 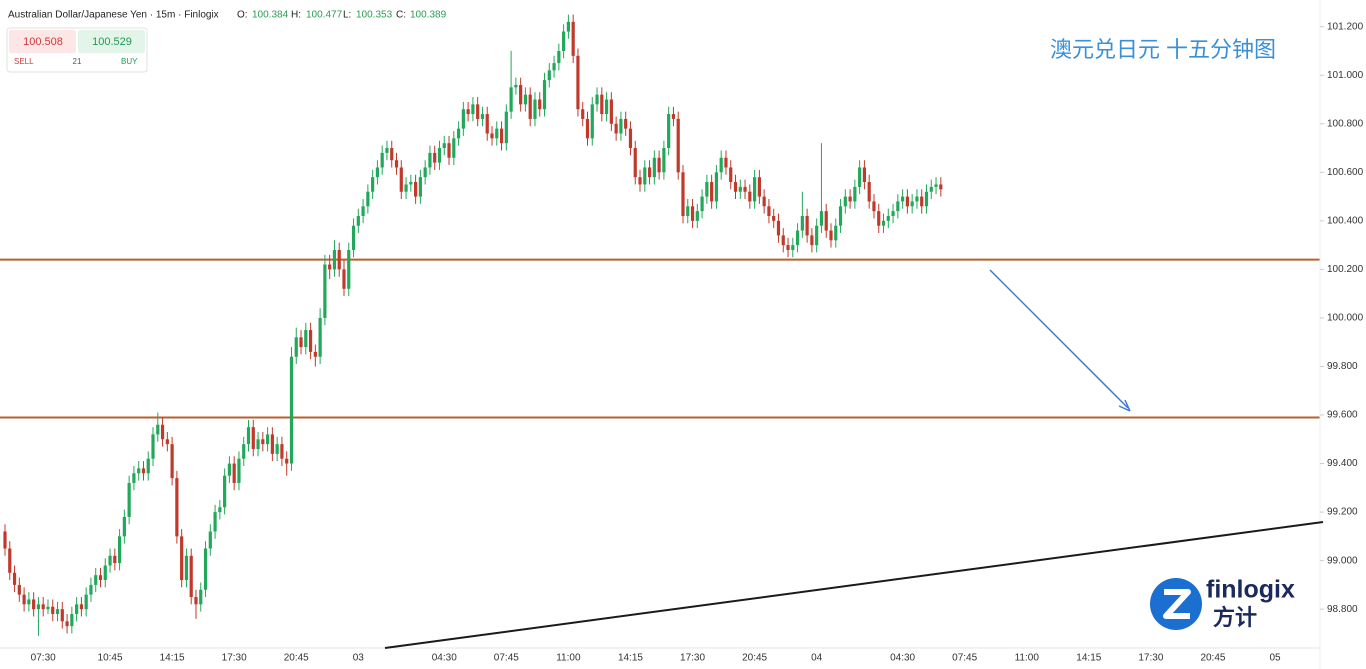 I want to click on ohlc-value: 100.384, so click(x=270, y=15).